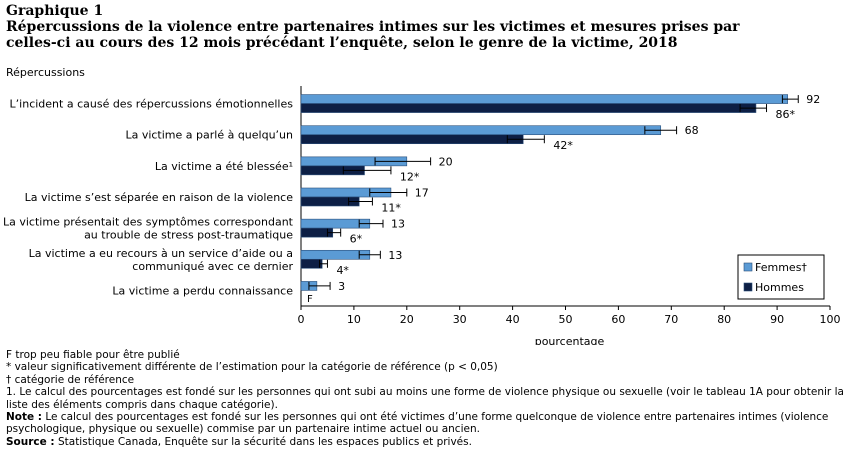  I want to click on data-label: 4*, so click(342, 270).